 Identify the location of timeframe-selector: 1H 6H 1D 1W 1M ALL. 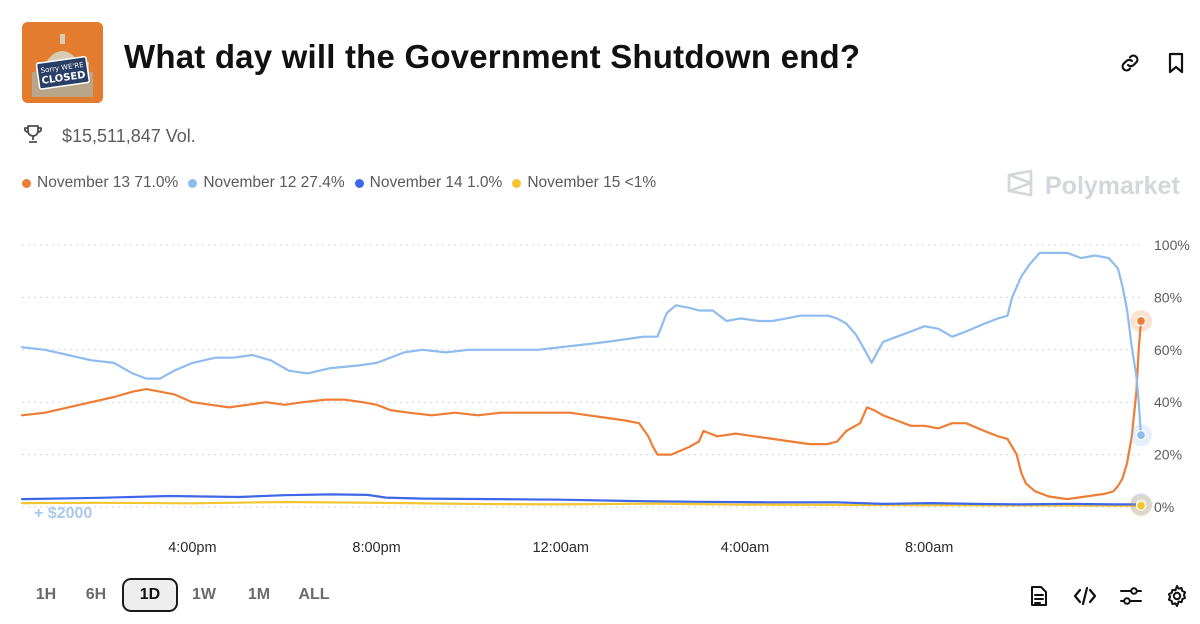
(181, 595).